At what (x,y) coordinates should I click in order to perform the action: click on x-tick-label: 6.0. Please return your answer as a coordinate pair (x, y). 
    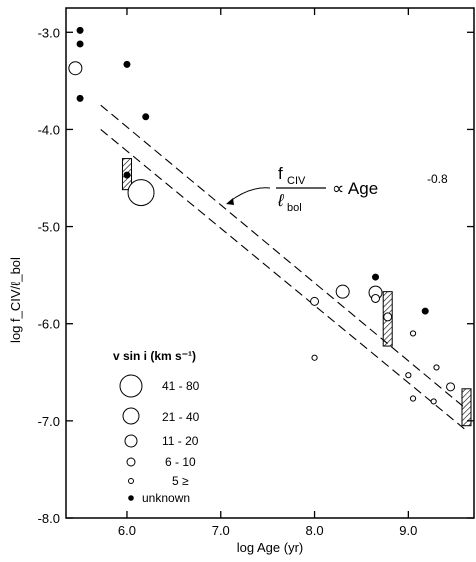
    Looking at the image, I should click on (127, 530).